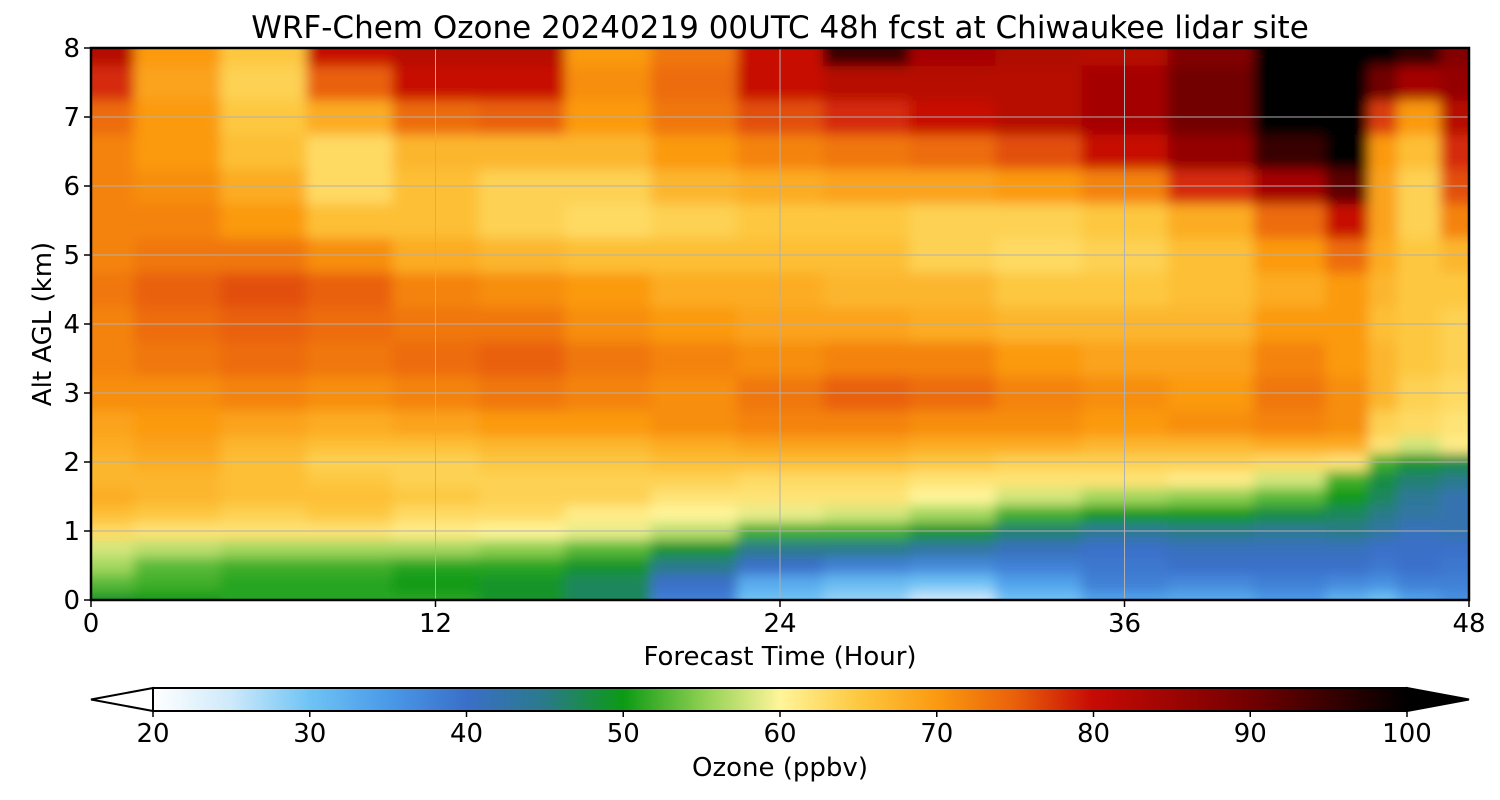 The height and width of the screenshot is (800, 1500). What do you see at coordinates (780, 734) in the screenshot?
I see `colorbar: 20 30 40 50 60 70 80 90 100 Ozone (ppbv)` at bounding box center [780, 734].